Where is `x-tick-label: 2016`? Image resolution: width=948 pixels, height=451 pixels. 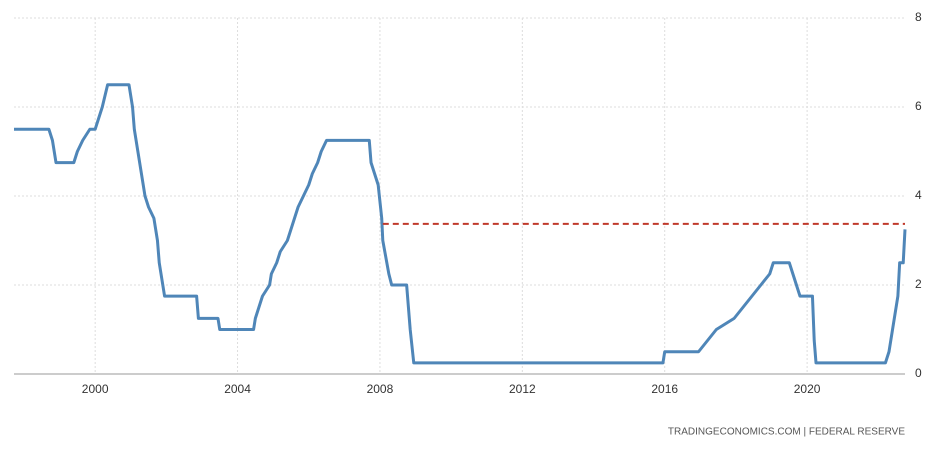
x-tick-label: 2016 is located at coordinates (664, 389).